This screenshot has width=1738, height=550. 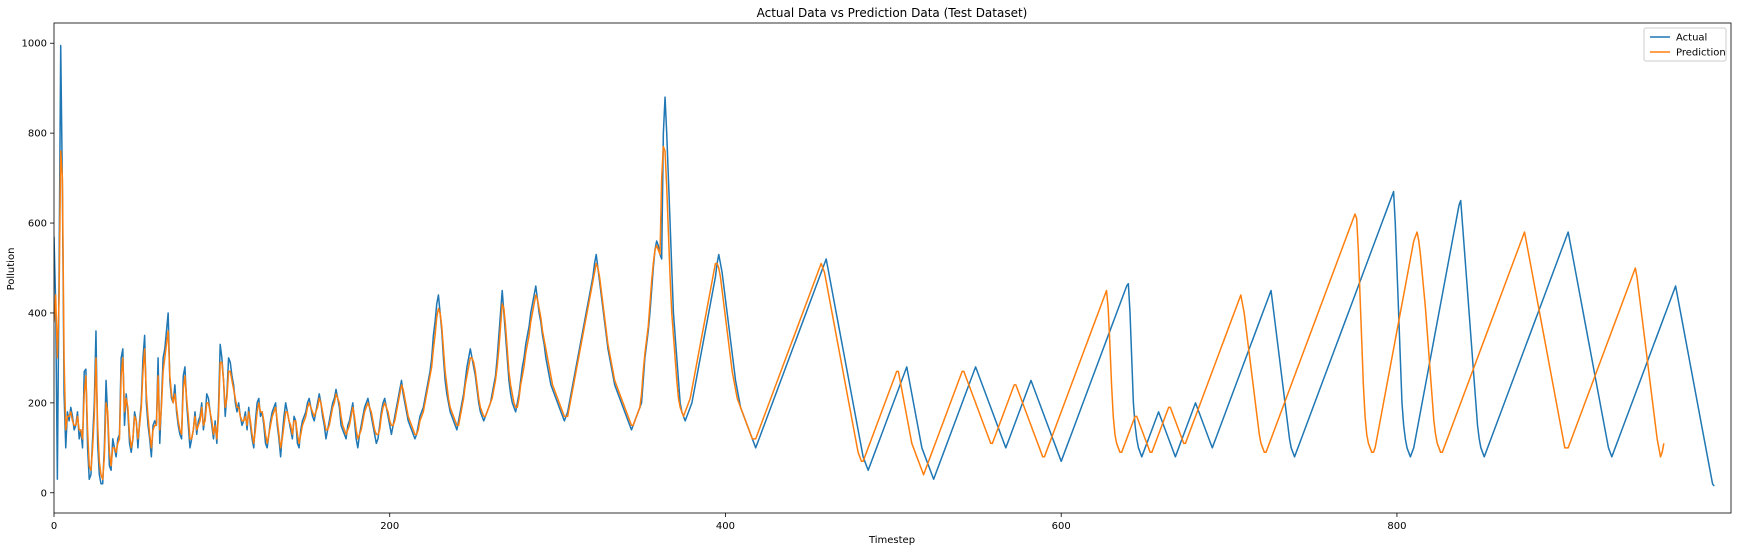 What do you see at coordinates (34, 44) in the screenshot?
I see `y-tick-label: 1000` at bounding box center [34, 44].